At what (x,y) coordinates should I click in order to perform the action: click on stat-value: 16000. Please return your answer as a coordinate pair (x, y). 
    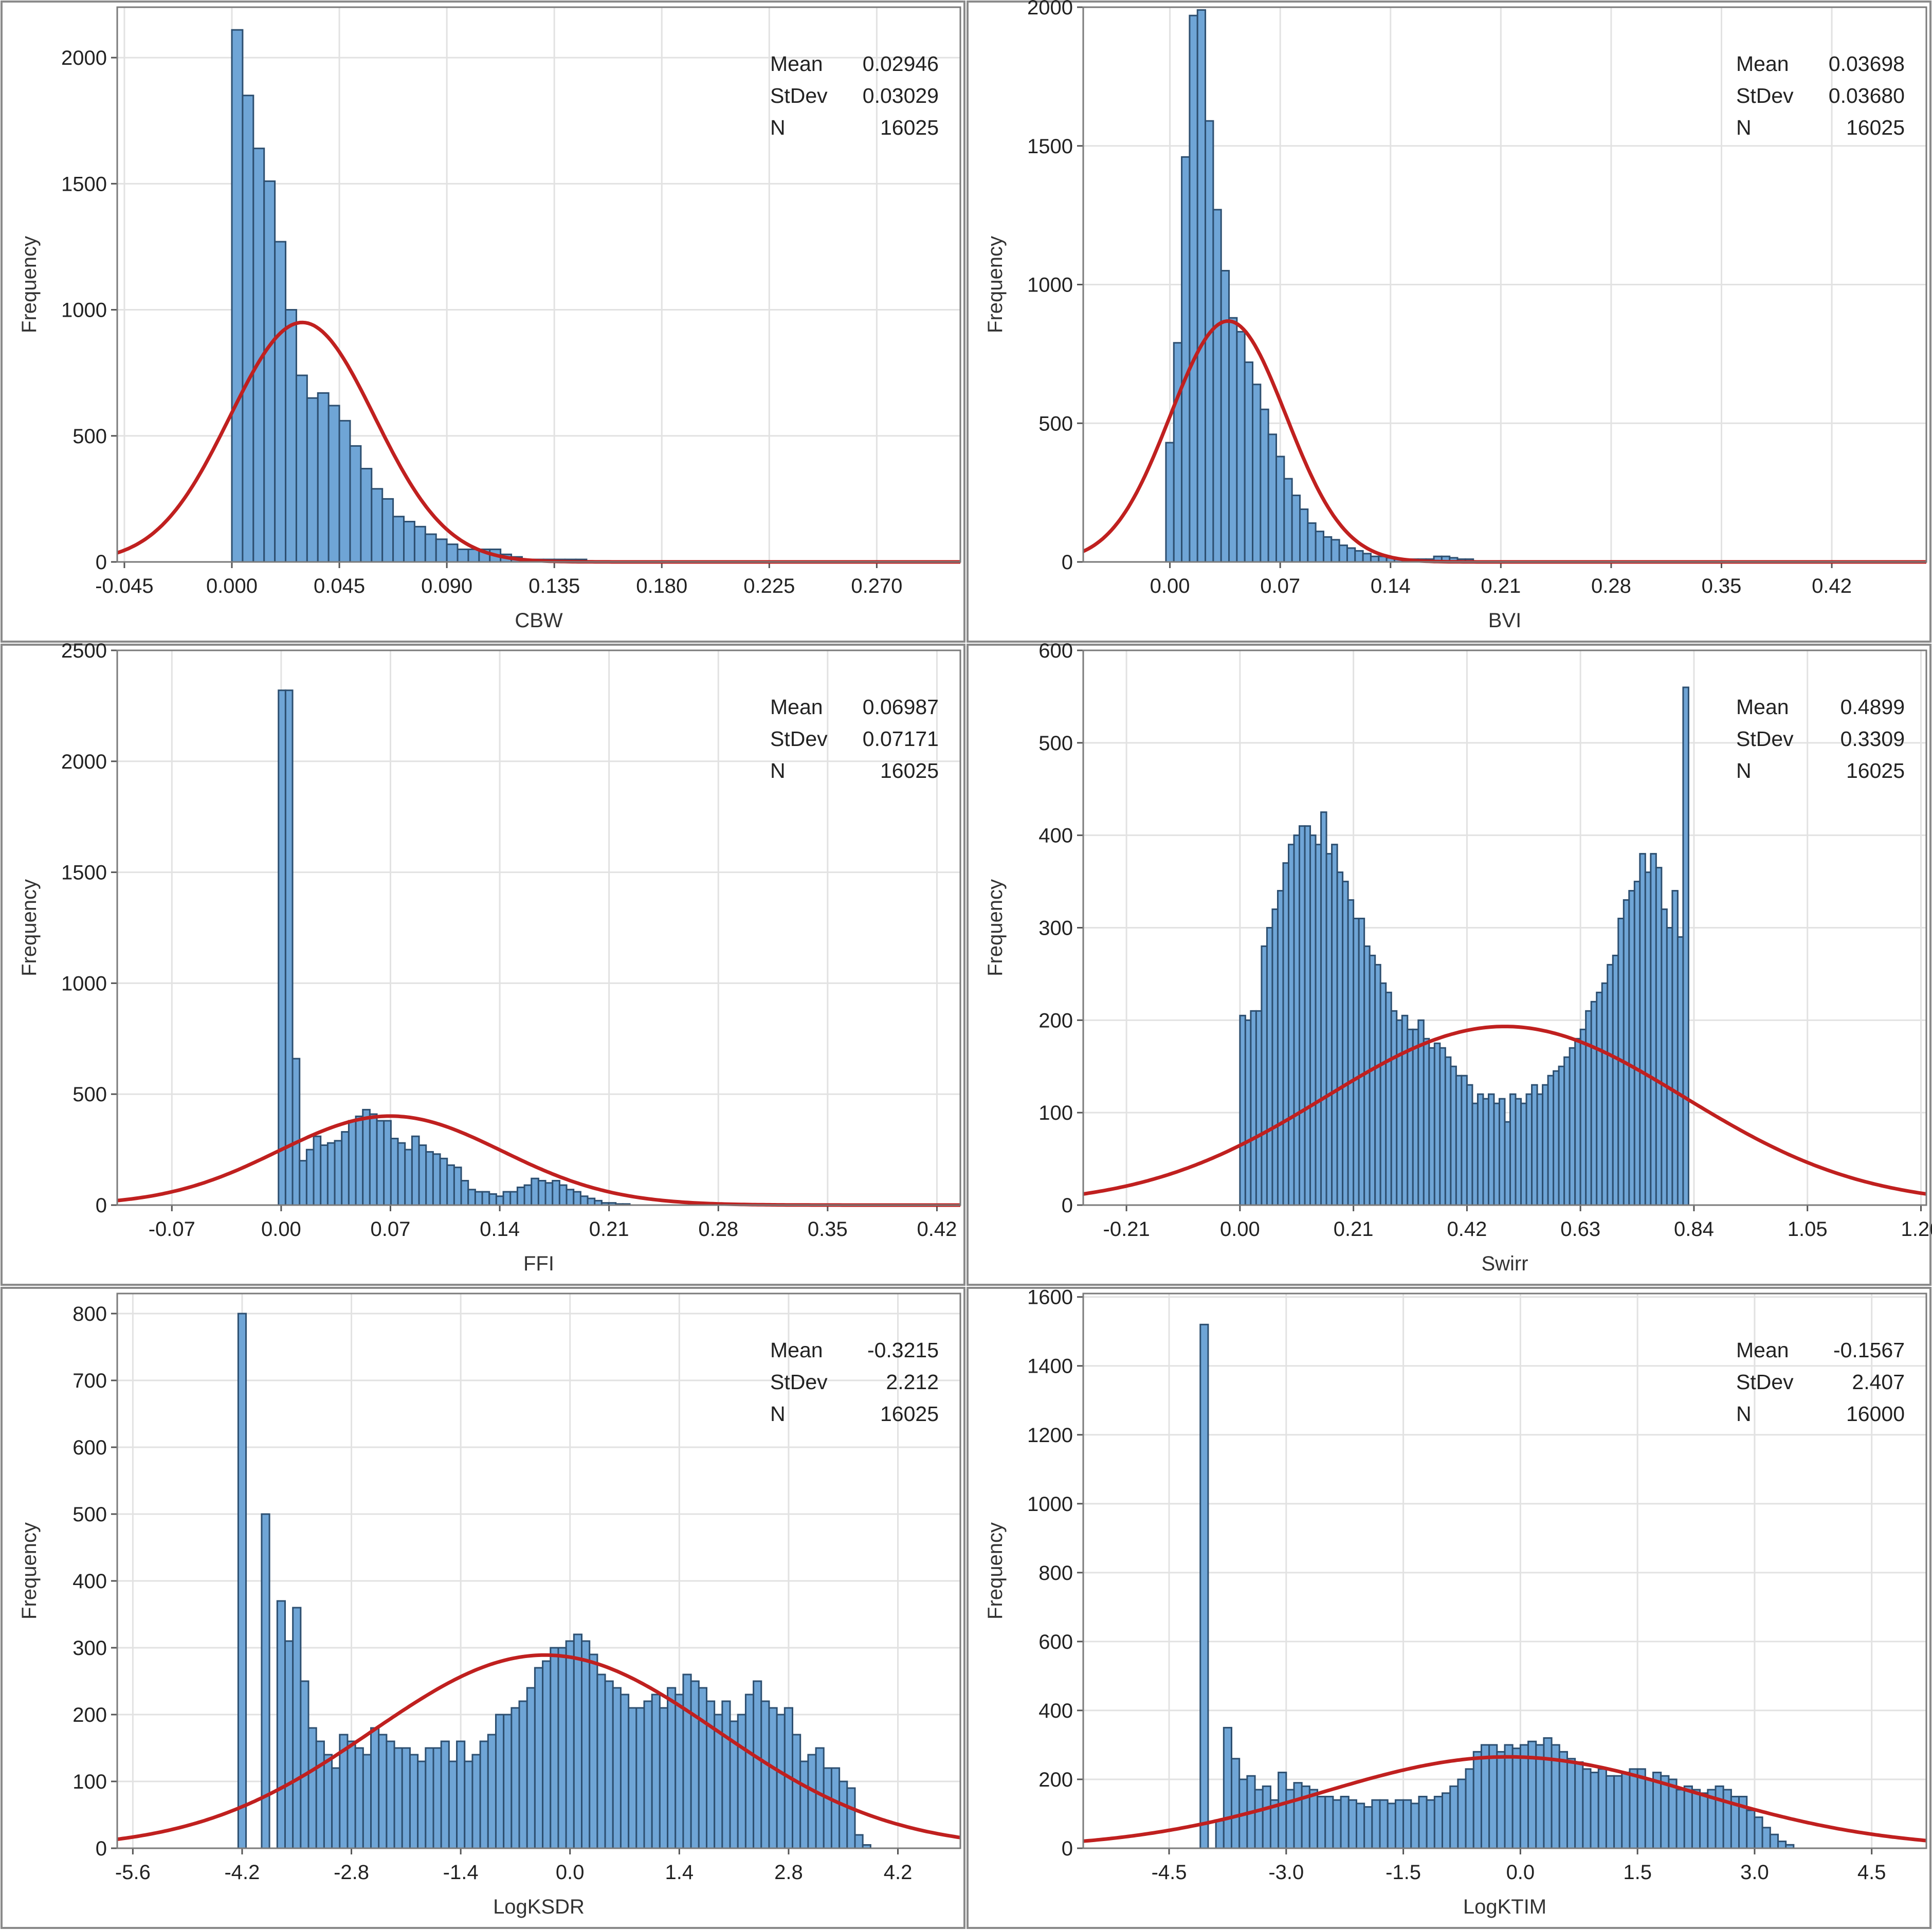
    Looking at the image, I should click on (1875, 1414).